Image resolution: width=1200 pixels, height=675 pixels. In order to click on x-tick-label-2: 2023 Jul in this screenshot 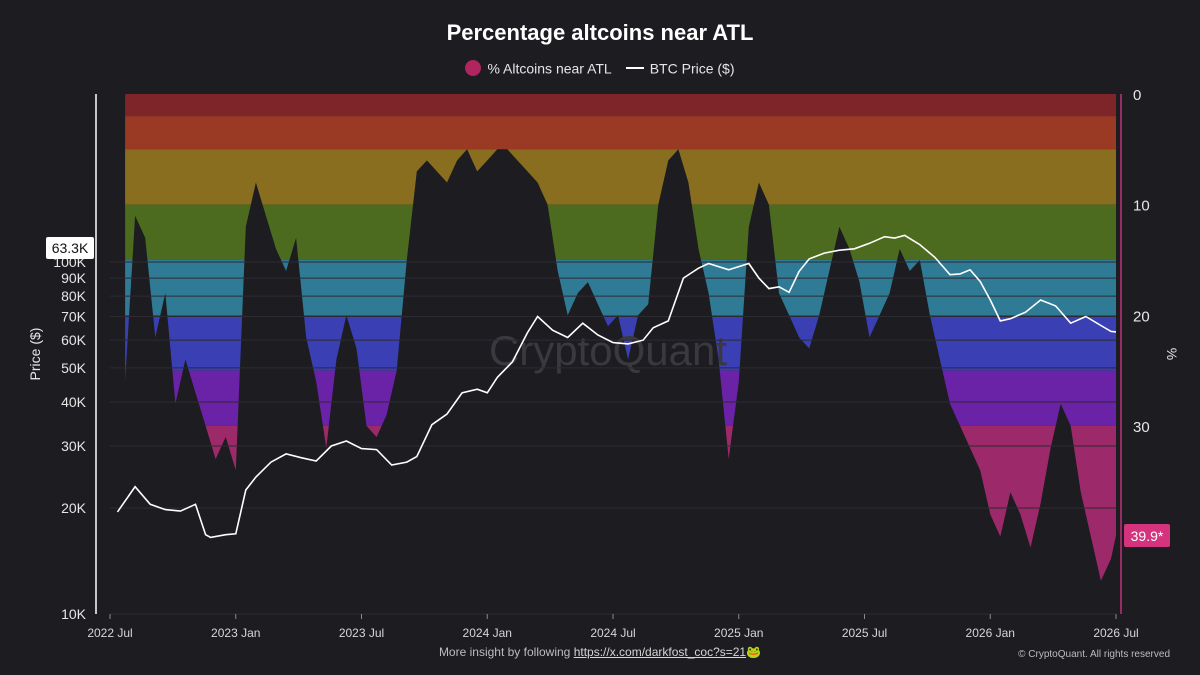, I will do `click(361, 633)`.